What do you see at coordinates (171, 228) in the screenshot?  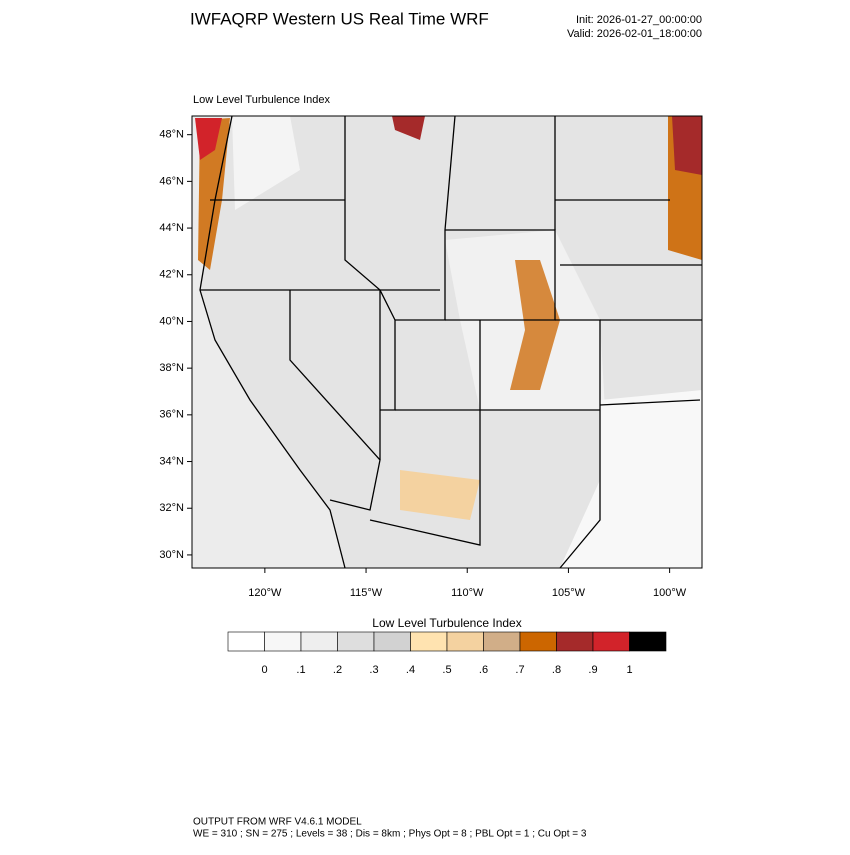 I see `lat-tick-label: 44°N` at bounding box center [171, 228].